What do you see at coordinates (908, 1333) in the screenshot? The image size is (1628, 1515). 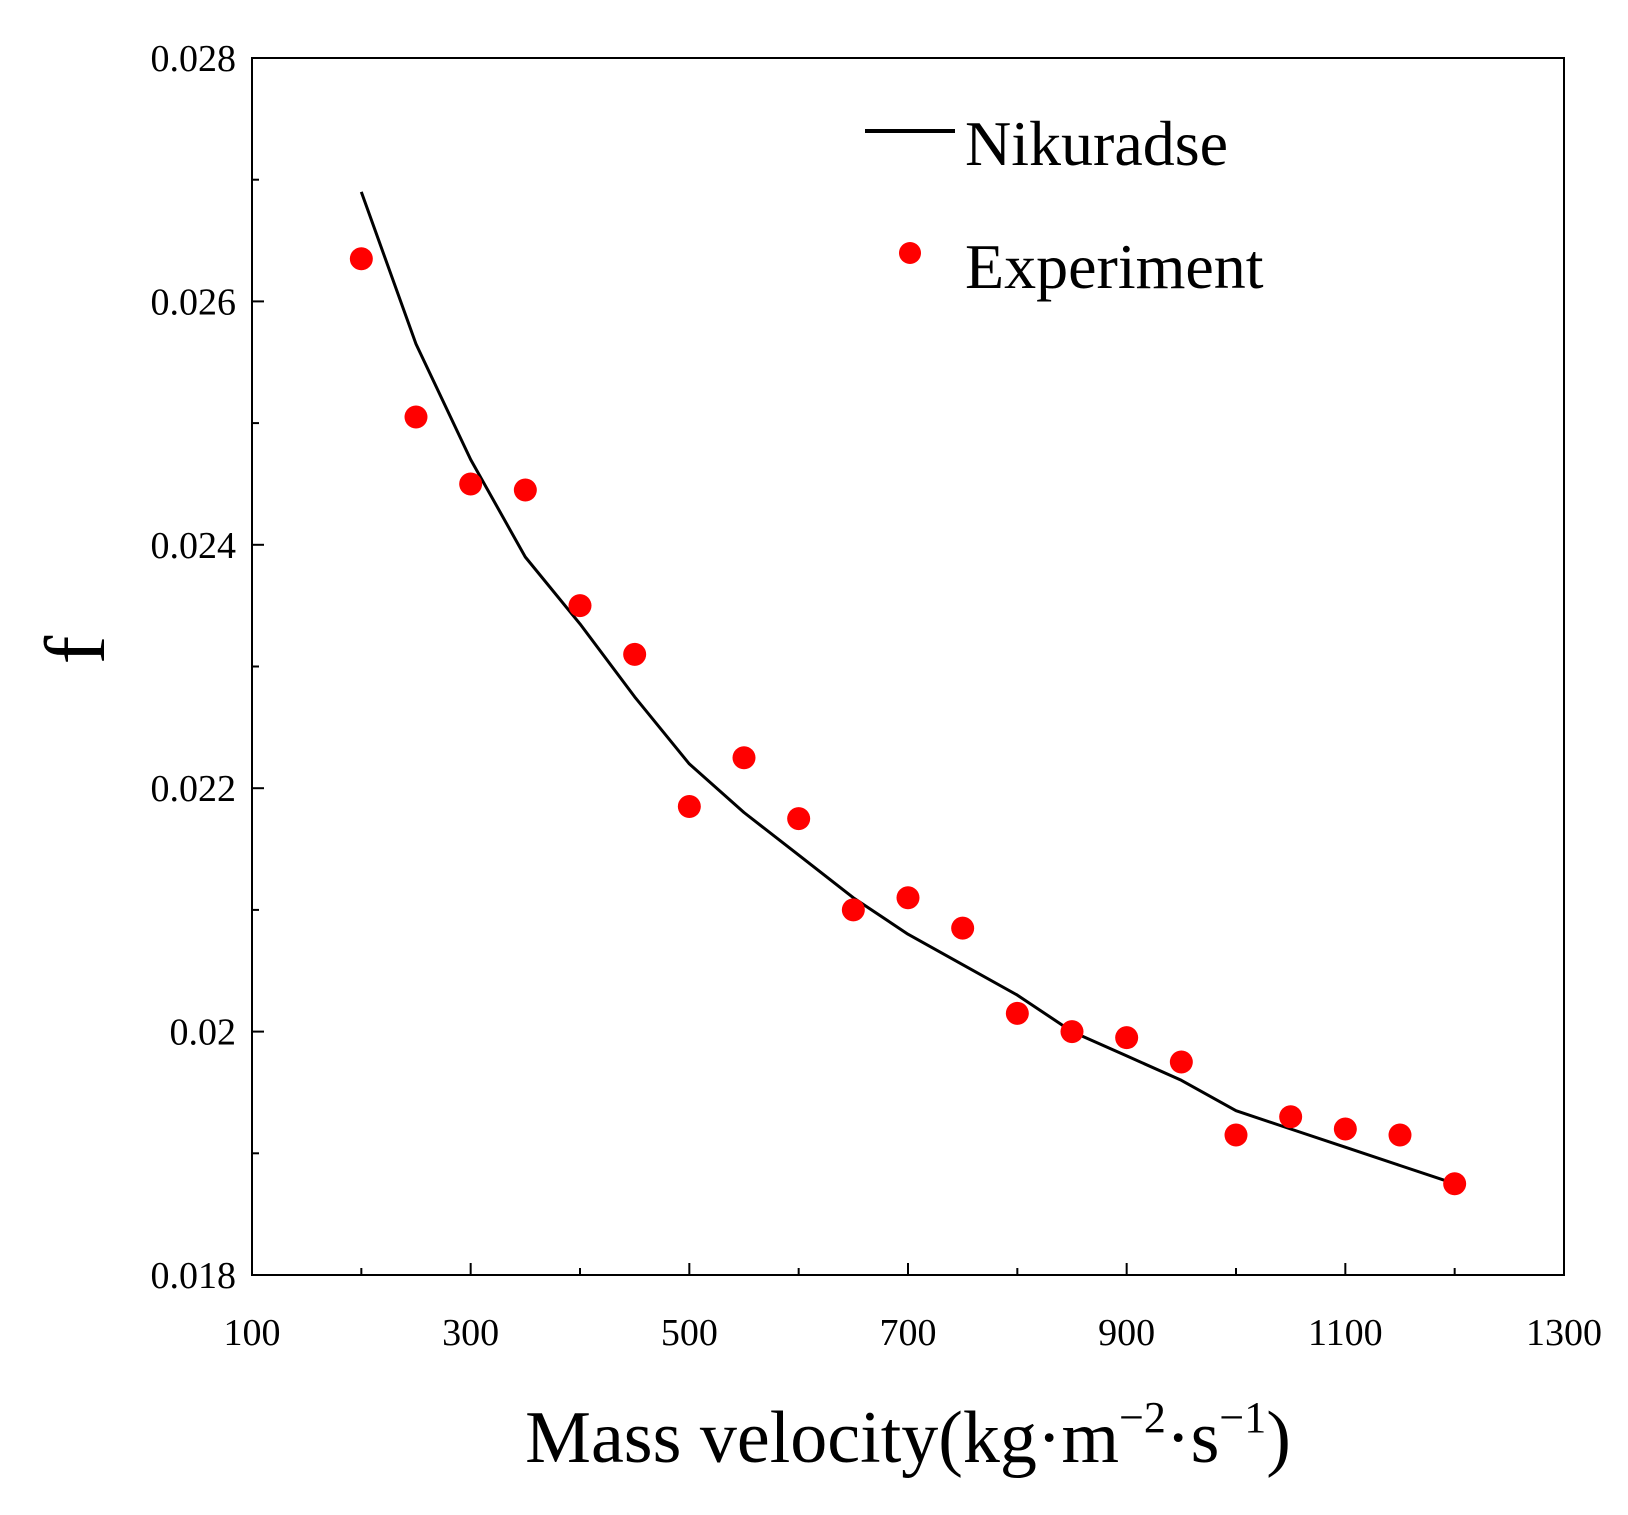 I see `x-tick-label: 700` at bounding box center [908, 1333].